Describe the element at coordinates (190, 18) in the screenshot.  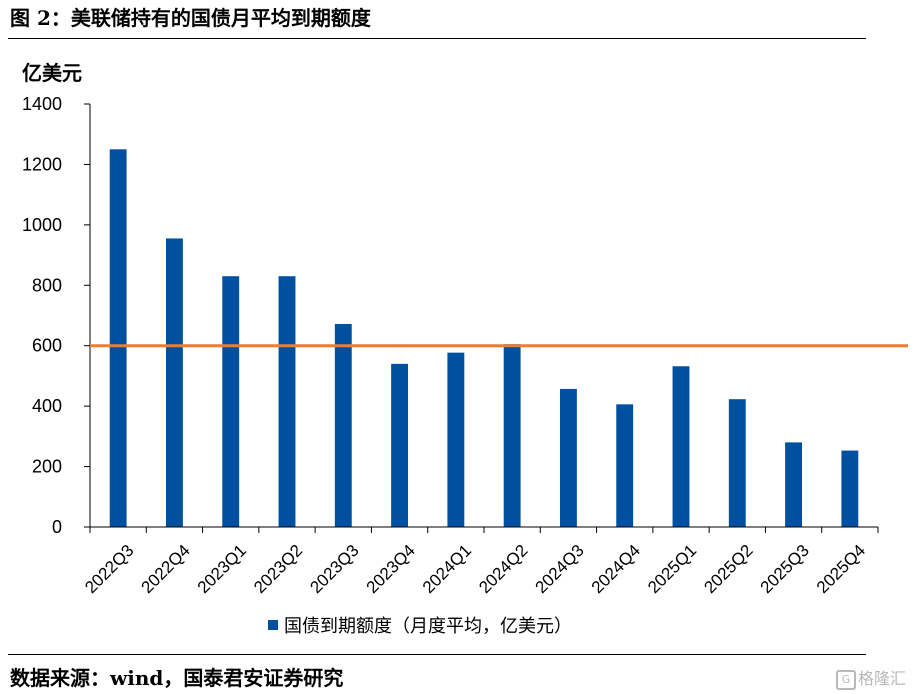
I see `chart-title: 图 2：美联储持有的国债月平均到期额度` at that location.